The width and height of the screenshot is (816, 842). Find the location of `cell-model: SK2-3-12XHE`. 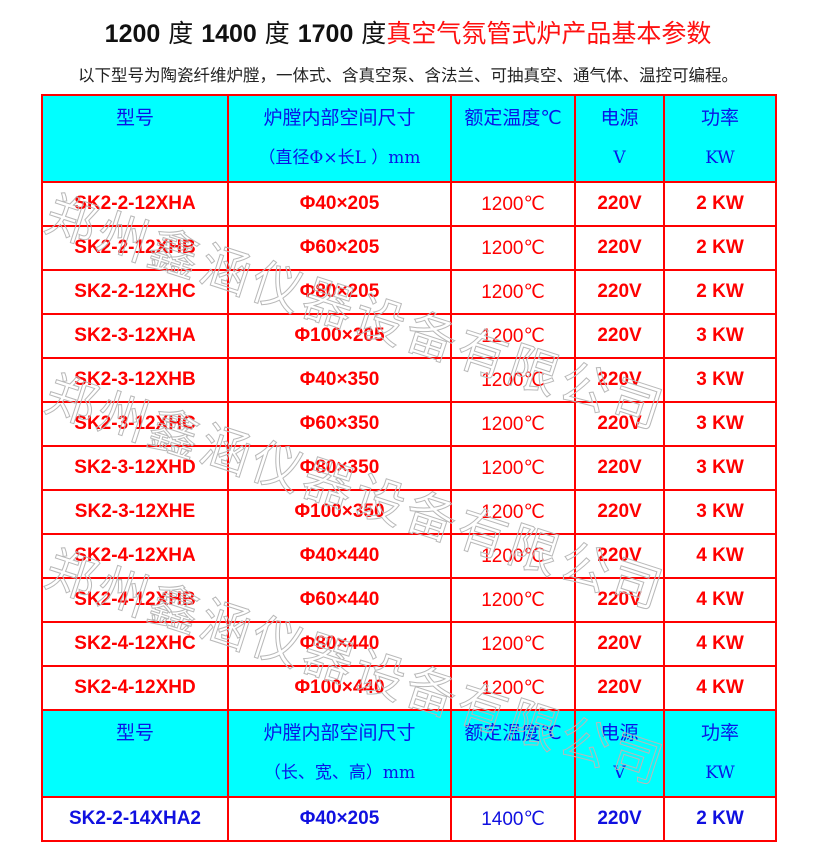

cell-model: SK2-3-12XHE is located at coordinates (135, 512).